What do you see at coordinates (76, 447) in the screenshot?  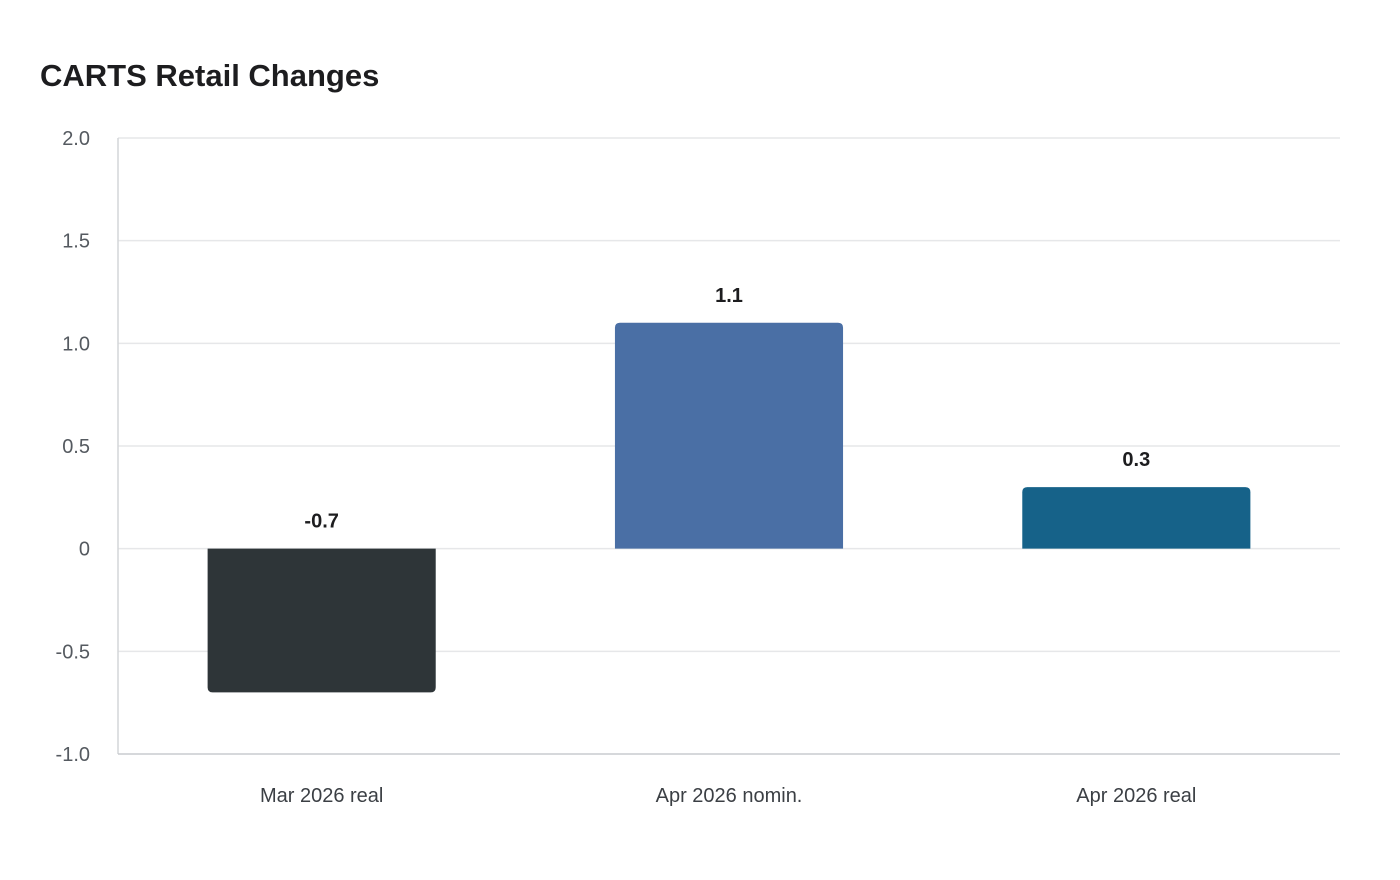 I see `y-tick-label: 0.5` at bounding box center [76, 447].